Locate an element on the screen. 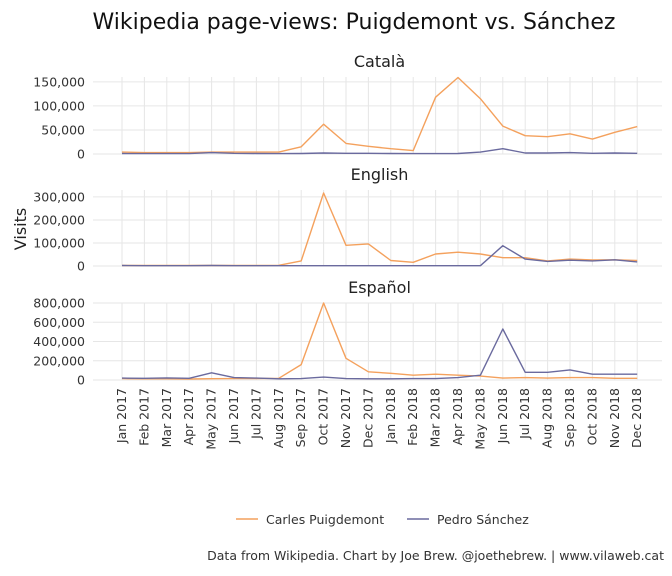 The height and width of the screenshot is (576, 672). legend-item: Carles Puigdemont is located at coordinates (310, 519).